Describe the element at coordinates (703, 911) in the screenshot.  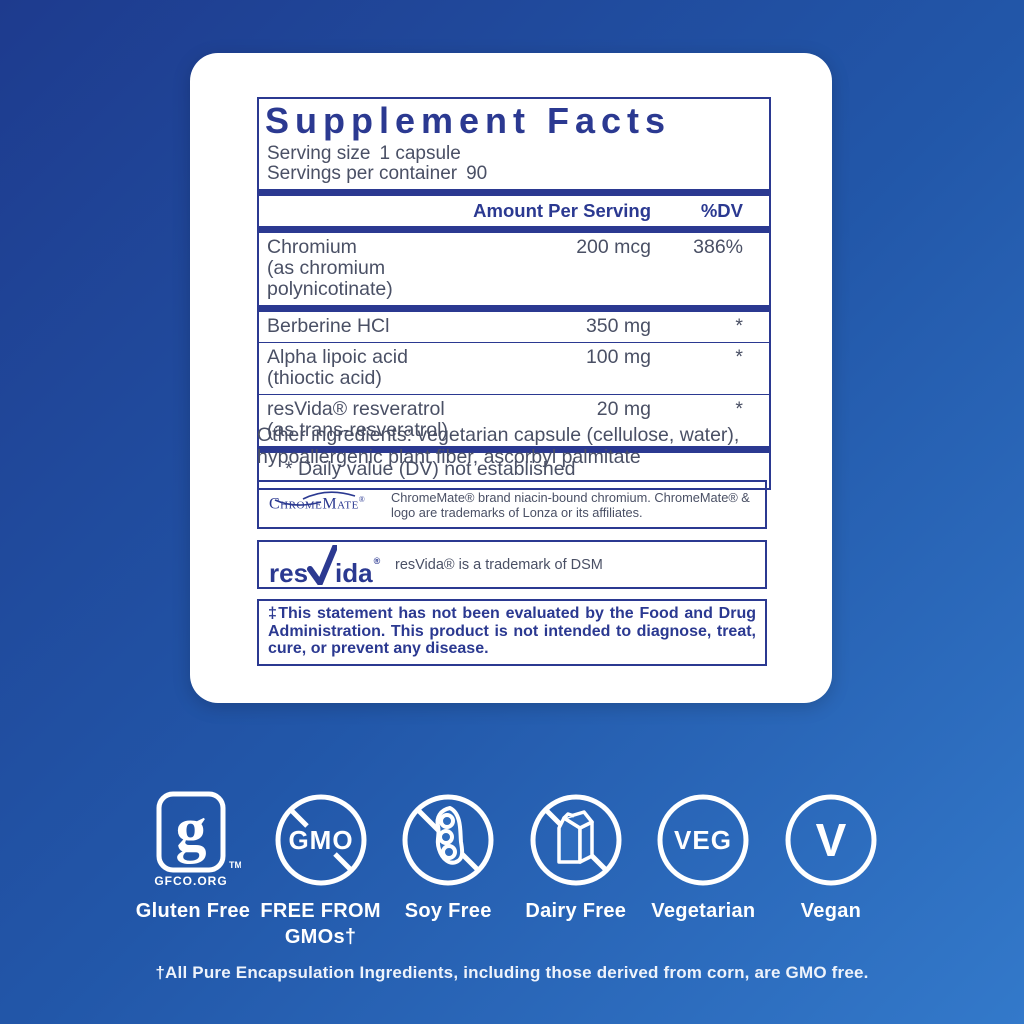
I see `badge-label: Vegetarian` at that location.